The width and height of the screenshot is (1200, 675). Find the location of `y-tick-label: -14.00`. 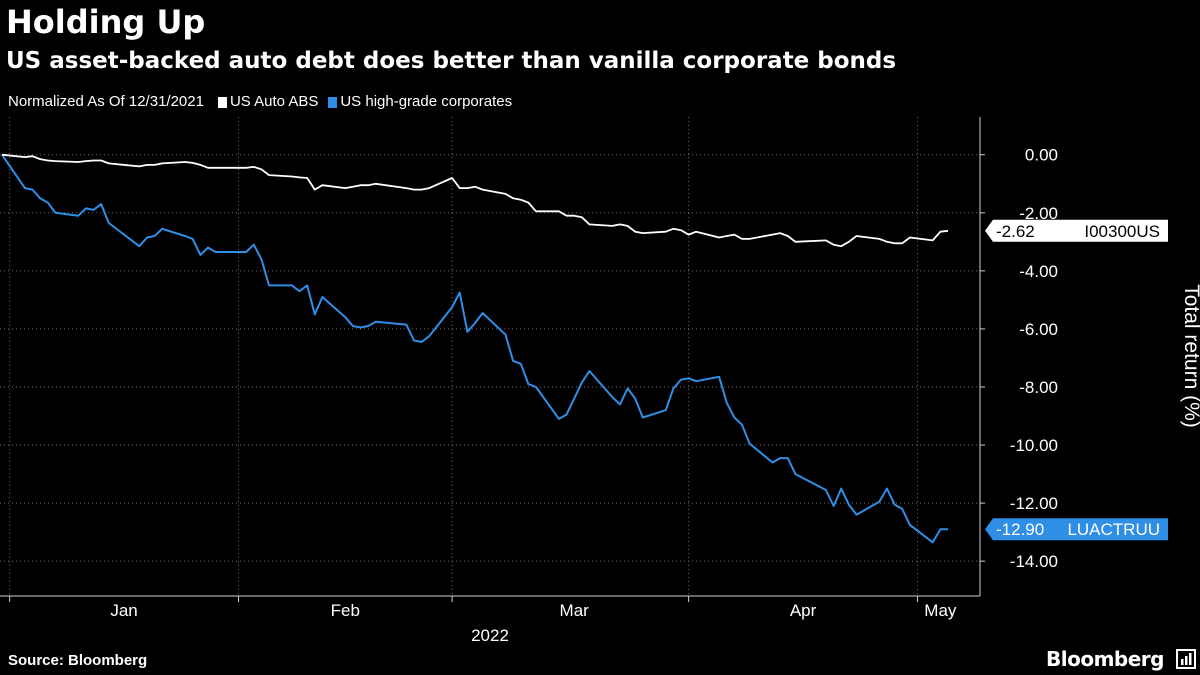

y-tick-label: -14.00 is located at coordinates (1034, 561).